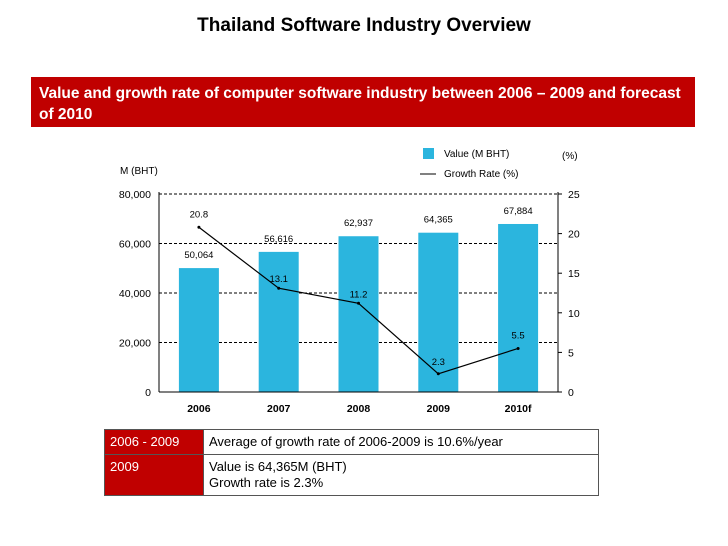 The width and height of the screenshot is (728, 546). What do you see at coordinates (135, 195) in the screenshot?
I see `left-tick-label: 80,000` at bounding box center [135, 195].